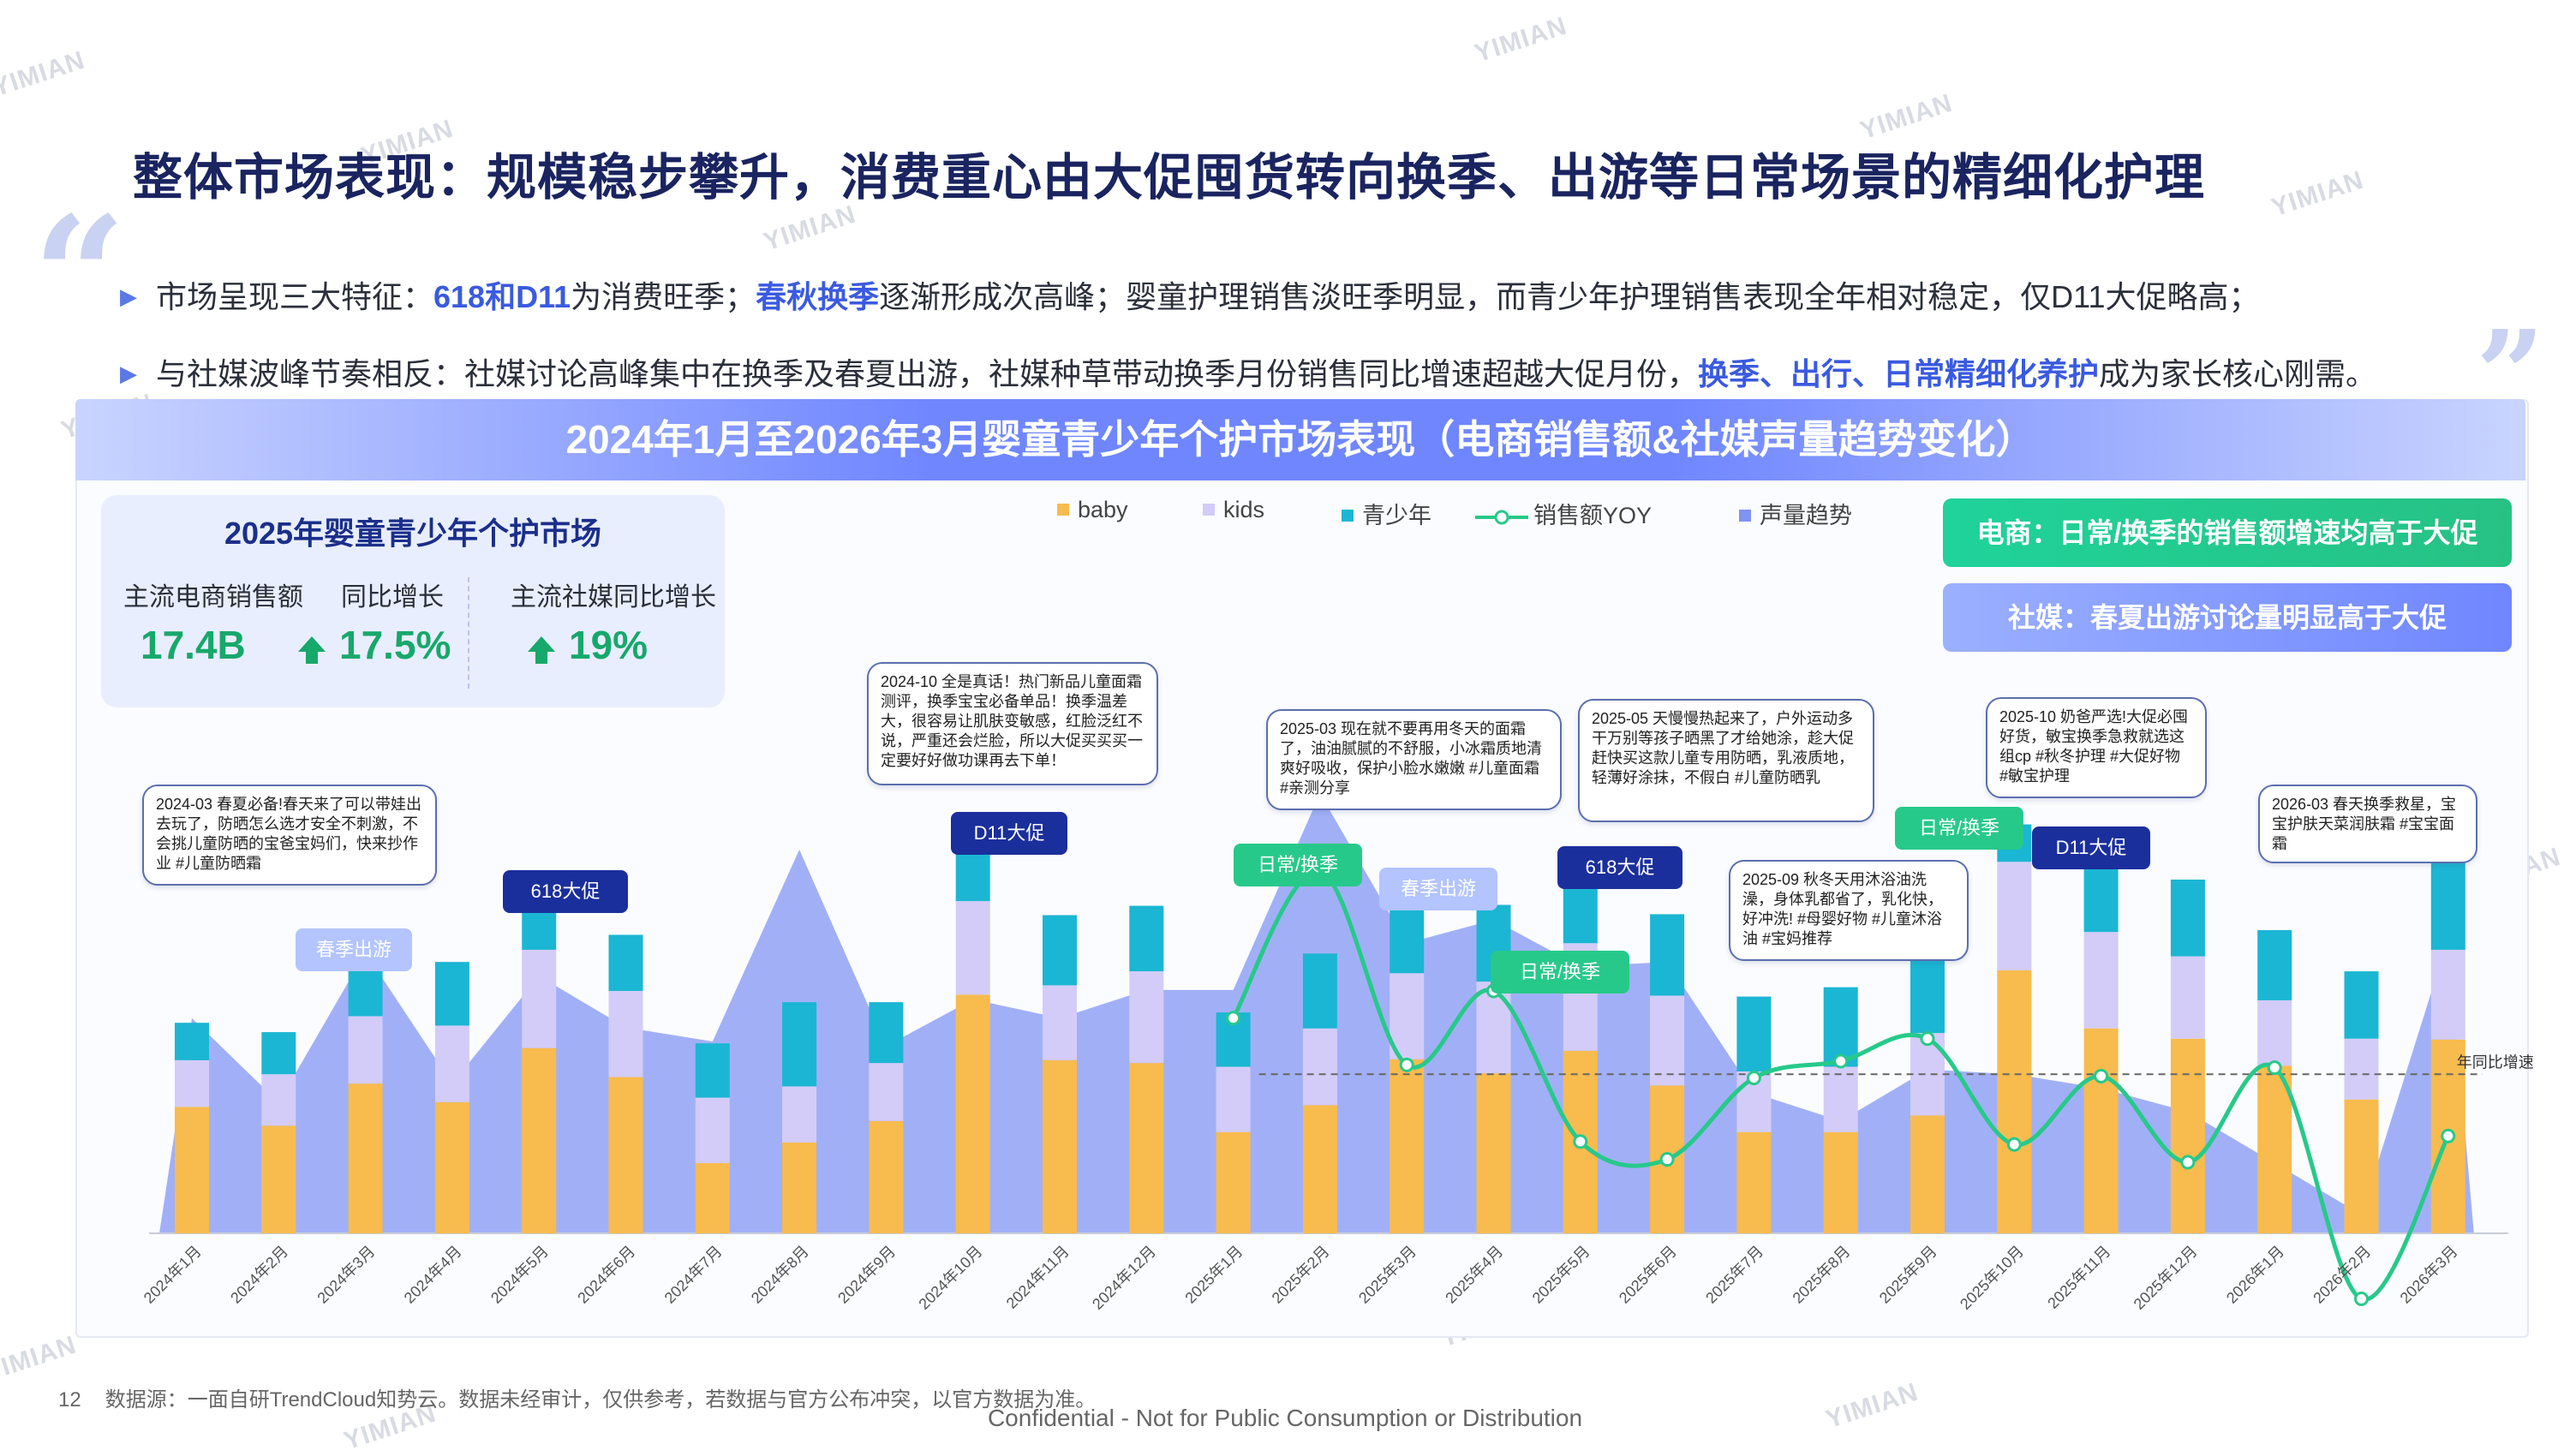 This screenshot has height=1456, width=2570. What do you see at coordinates (609, 645) in the screenshot?
I see `kpi-value-social-text: 19%` at bounding box center [609, 645].